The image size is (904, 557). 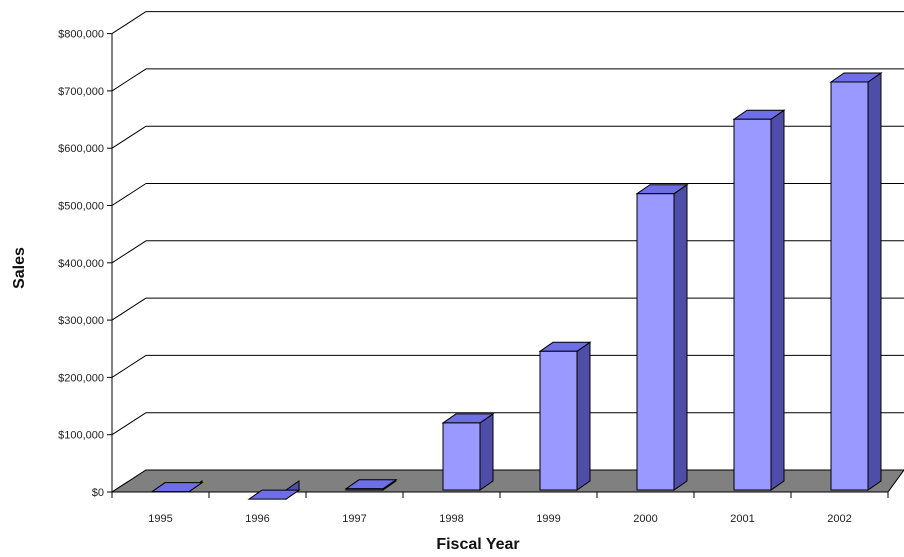 What do you see at coordinates (81, 436) in the screenshot?
I see `y-tick-label: $100,000` at bounding box center [81, 436].